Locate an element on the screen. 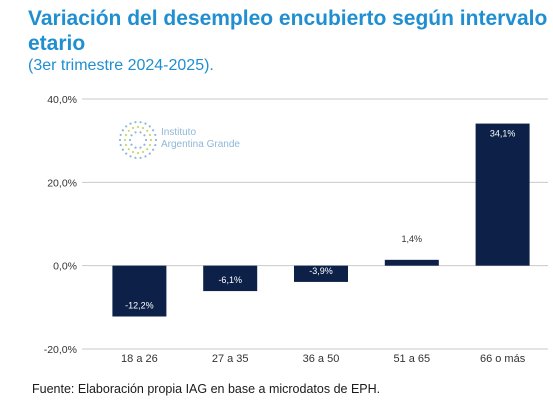 The width and height of the screenshot is (553, 415). x-tick-label: 51 a 65 is located at coordinates (411, 359).